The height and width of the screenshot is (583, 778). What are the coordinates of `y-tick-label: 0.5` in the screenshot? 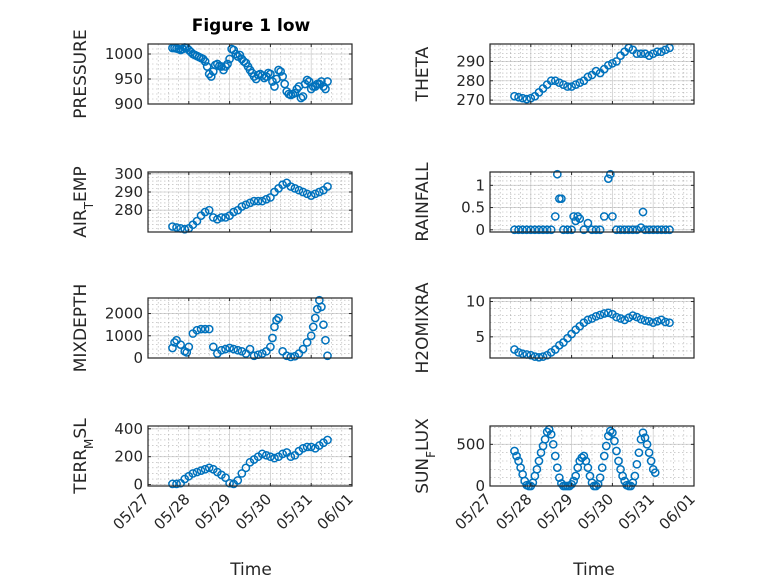 It's located at (473, 208).